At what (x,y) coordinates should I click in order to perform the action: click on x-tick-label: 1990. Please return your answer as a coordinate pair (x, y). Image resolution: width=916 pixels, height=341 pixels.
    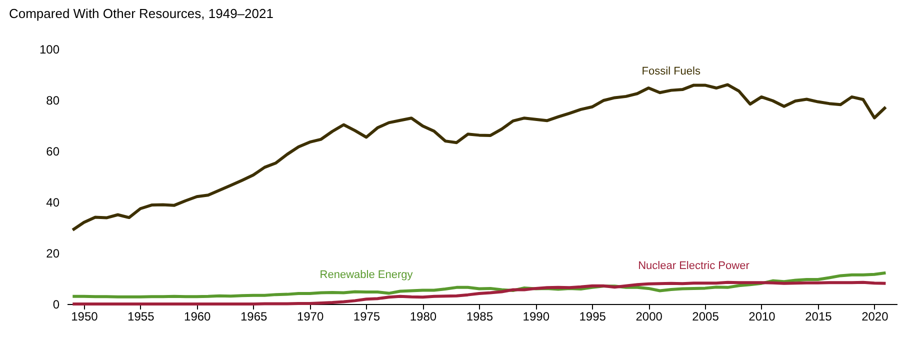
    Looking at the image, I should click on (536, 317).